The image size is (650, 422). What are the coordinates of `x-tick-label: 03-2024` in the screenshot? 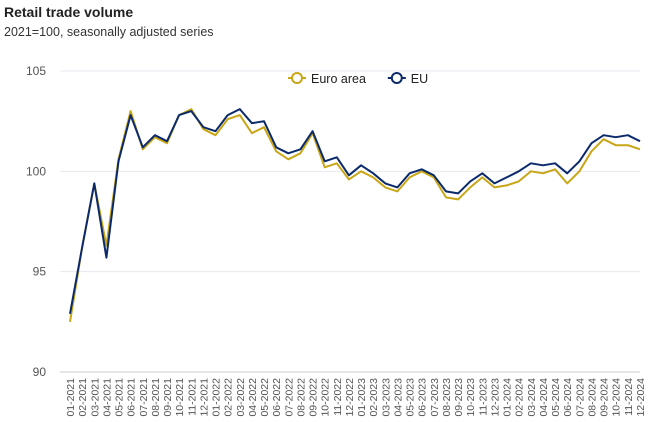 It's located at (532, 397).